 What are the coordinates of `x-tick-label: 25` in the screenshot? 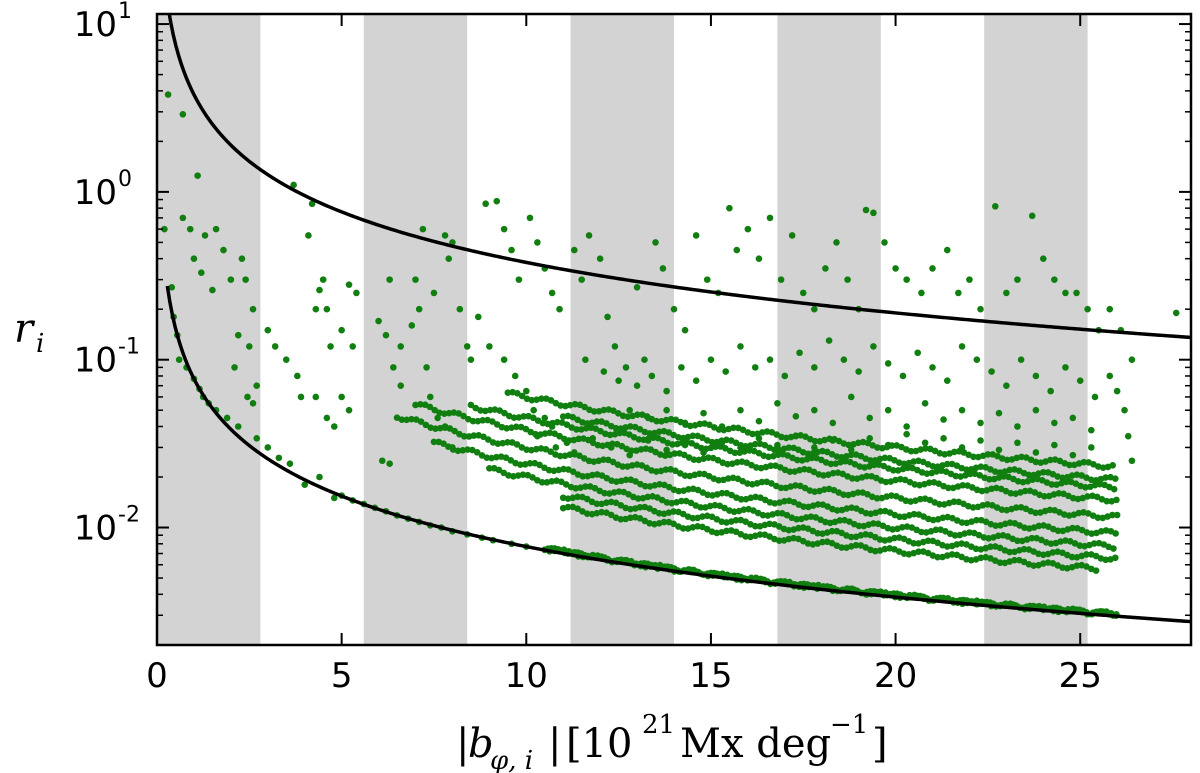 It's located at (1080, 676).